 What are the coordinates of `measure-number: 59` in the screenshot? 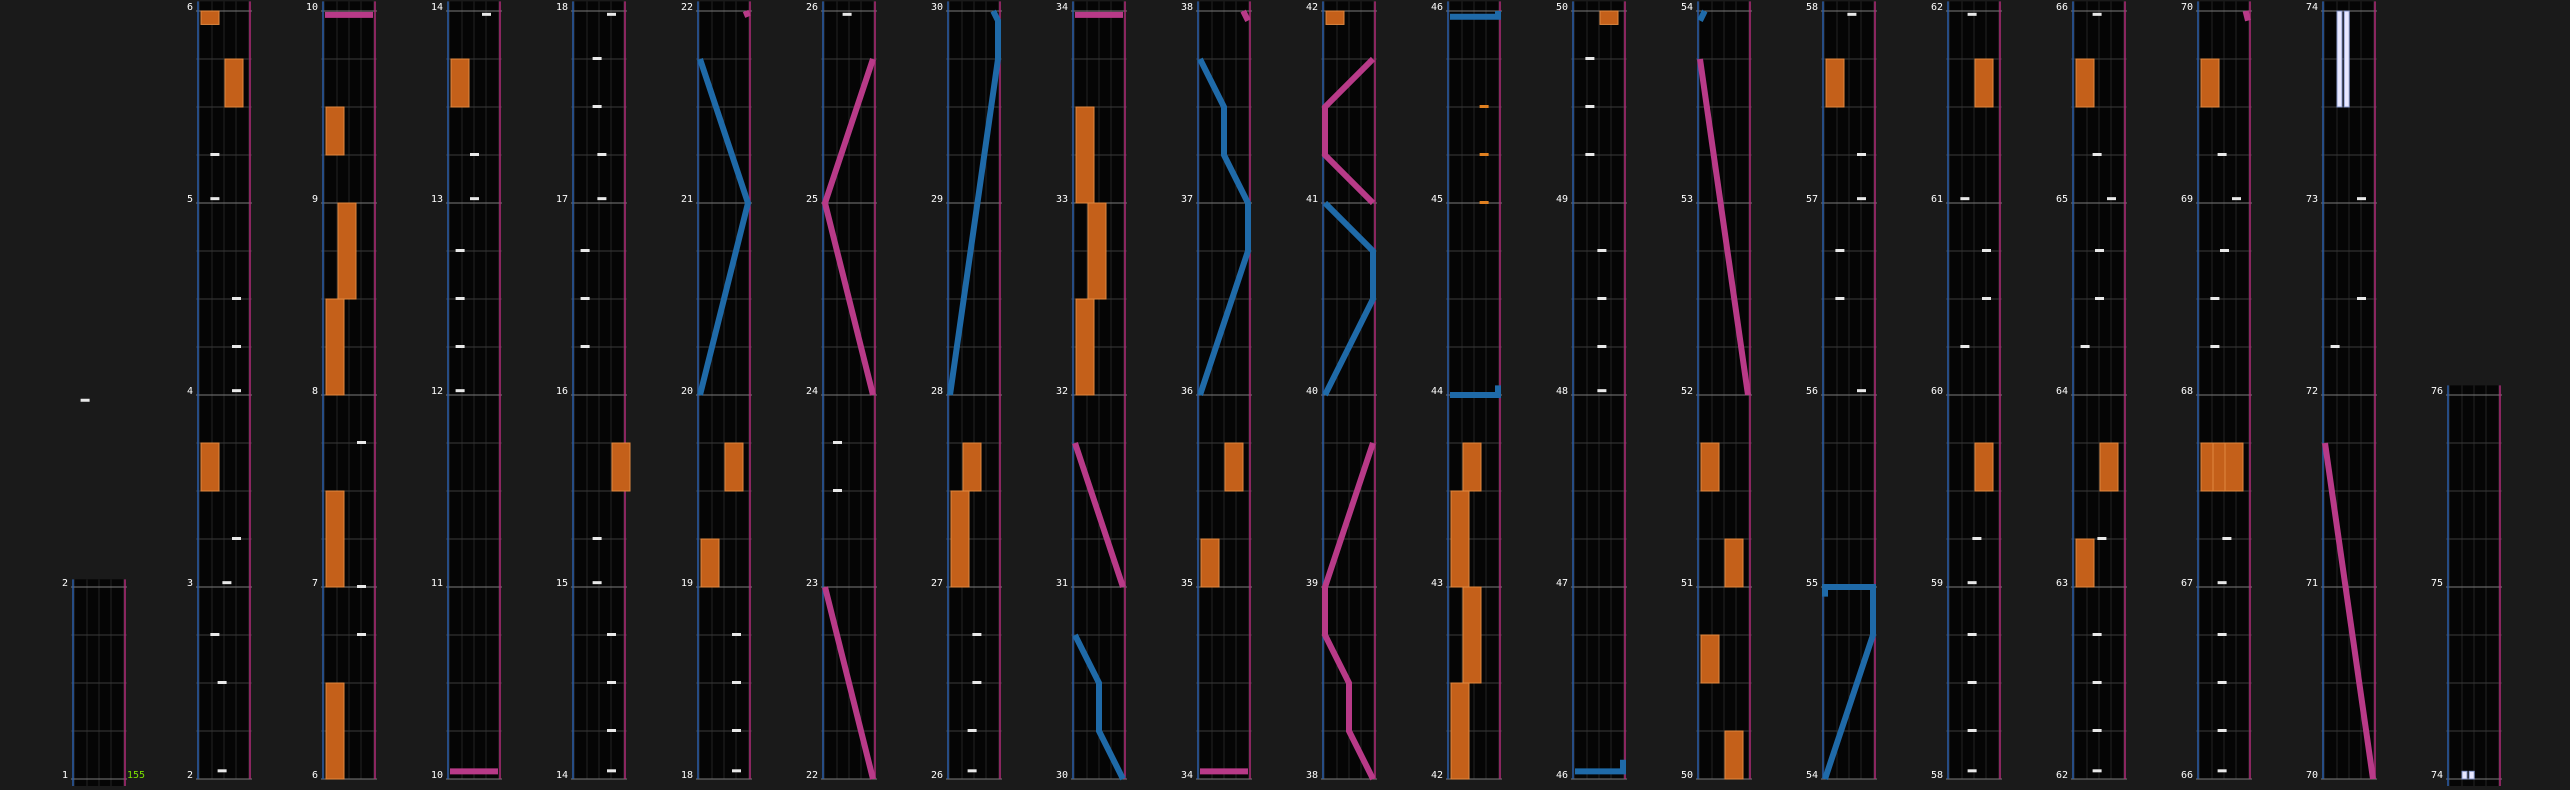 It's located at (1937, 583).